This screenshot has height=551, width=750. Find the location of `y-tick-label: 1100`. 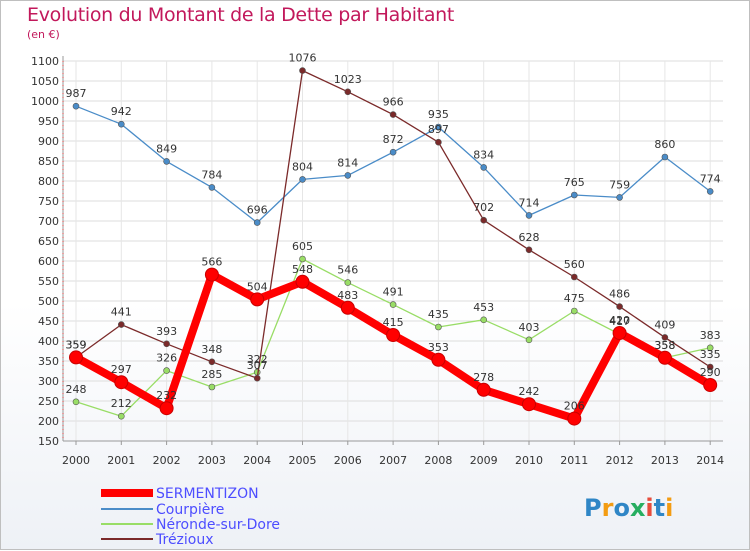

y-tick-label: 1100 is located at coordinates (45, 61).